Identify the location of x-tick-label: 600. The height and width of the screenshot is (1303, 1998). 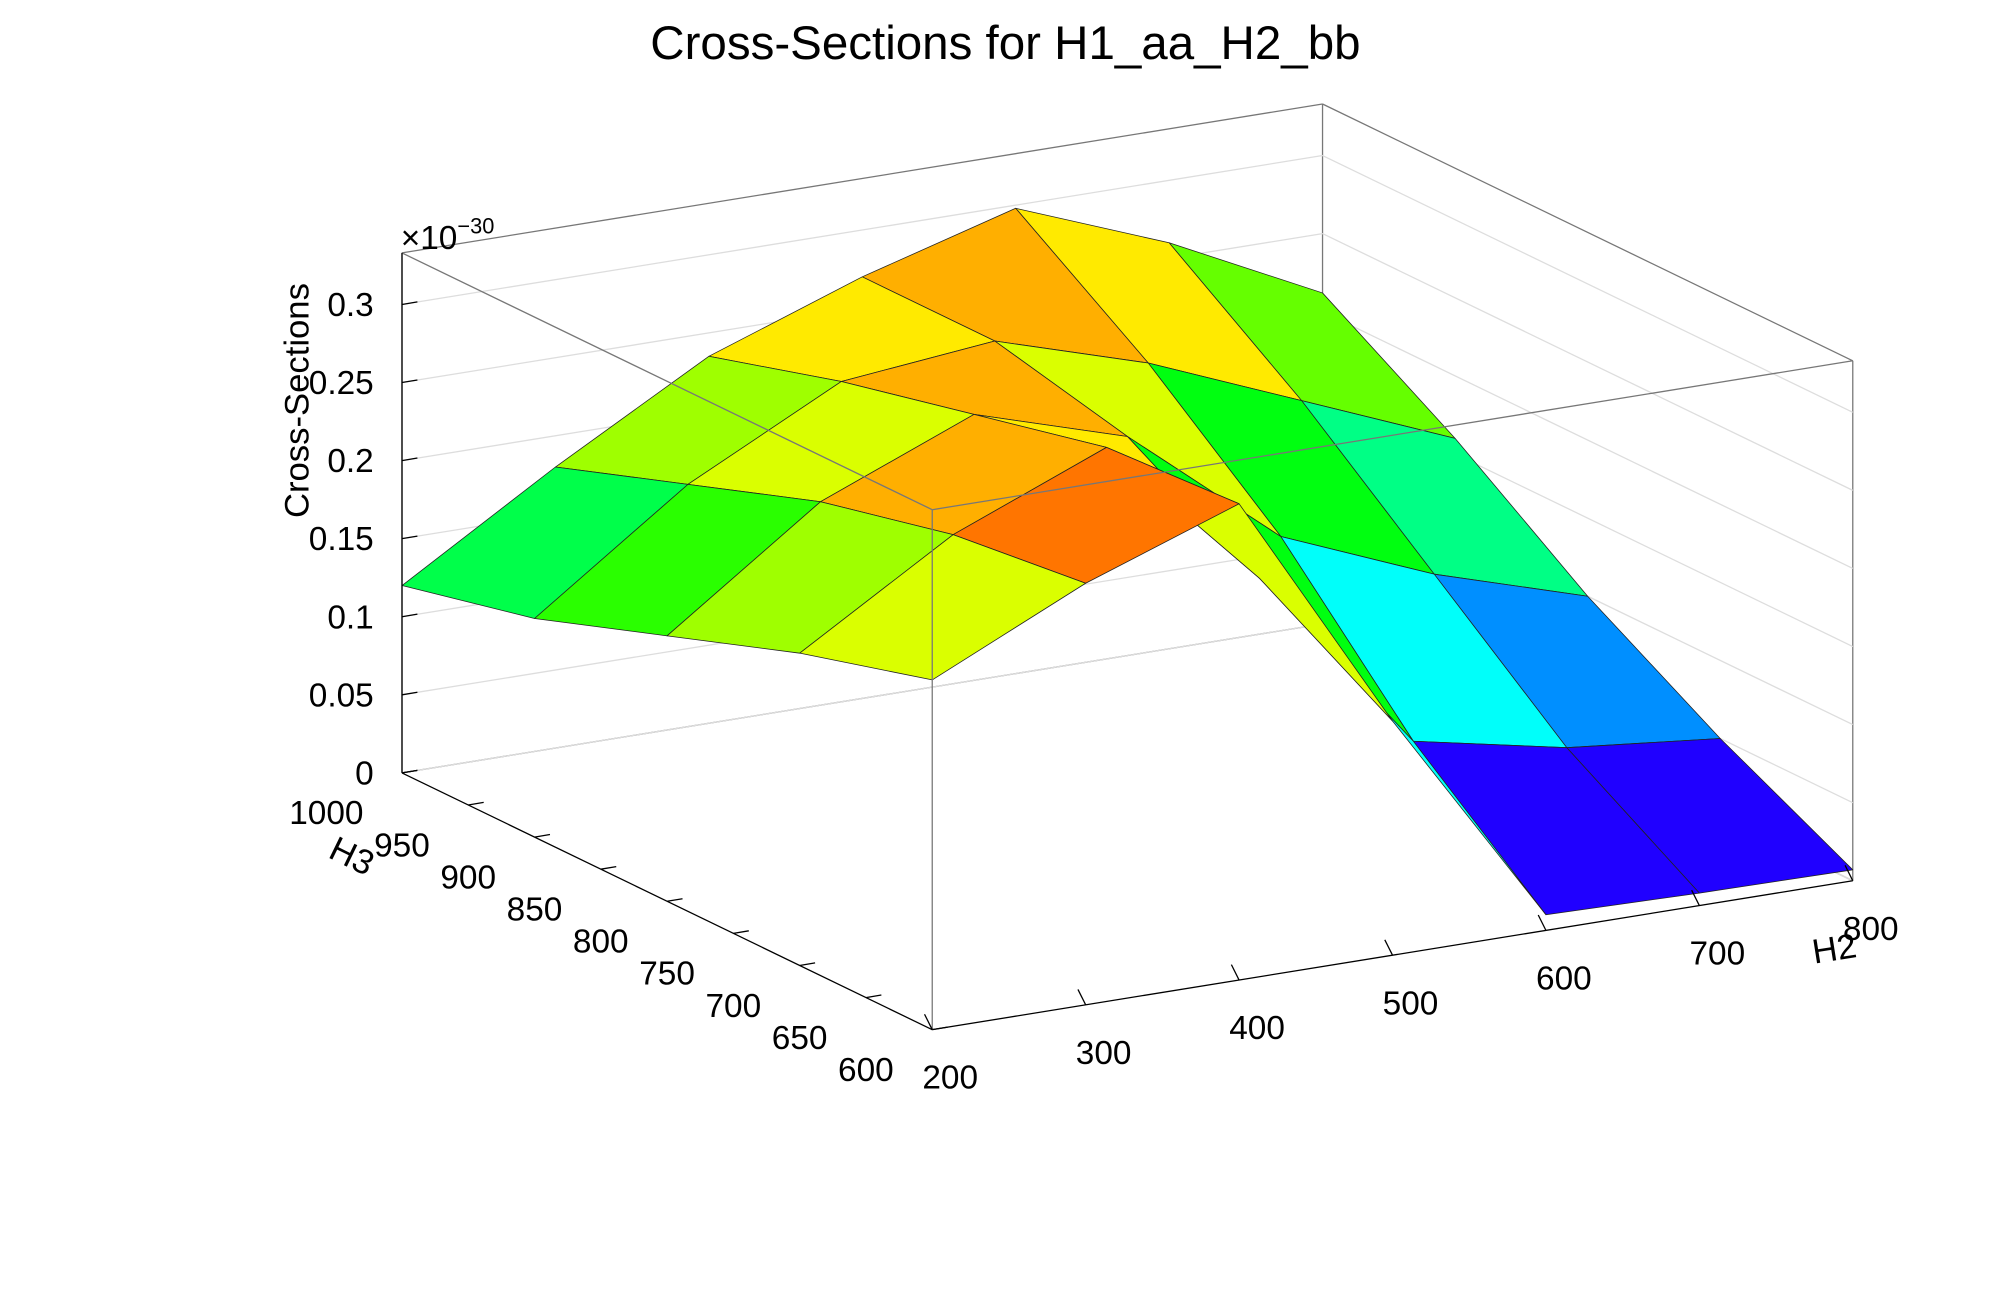
(1564, 978).